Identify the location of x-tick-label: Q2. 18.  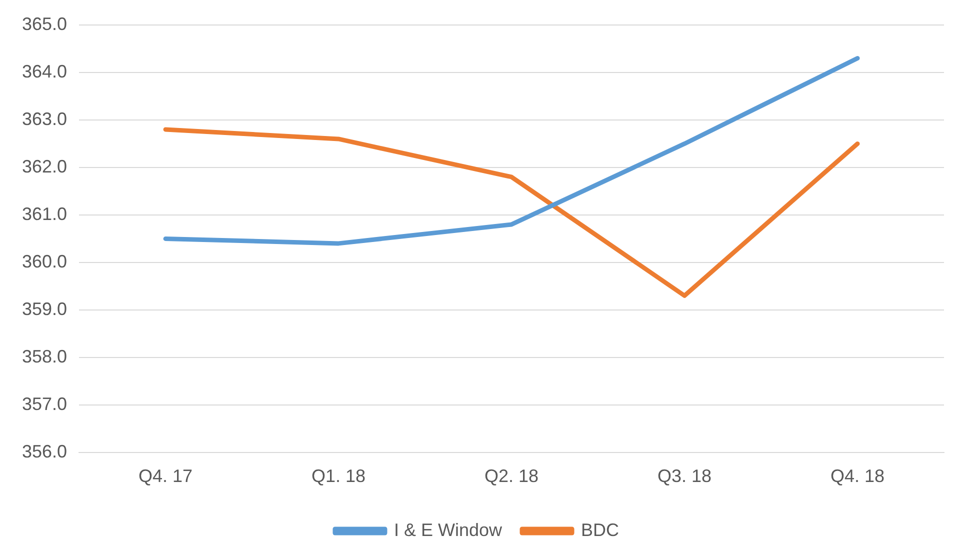
(511, 476).